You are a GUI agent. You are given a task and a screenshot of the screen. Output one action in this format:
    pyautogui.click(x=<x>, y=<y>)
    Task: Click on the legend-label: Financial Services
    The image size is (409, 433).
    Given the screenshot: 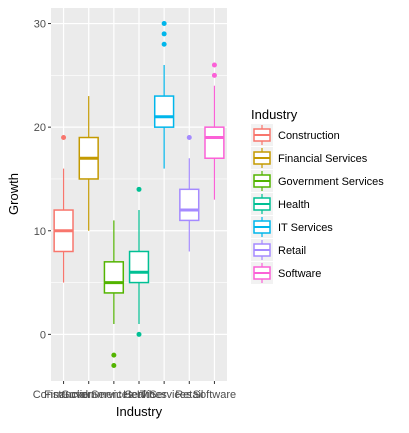 What is the action you would take?
    pyautogui.click(x=323, y=159)
    